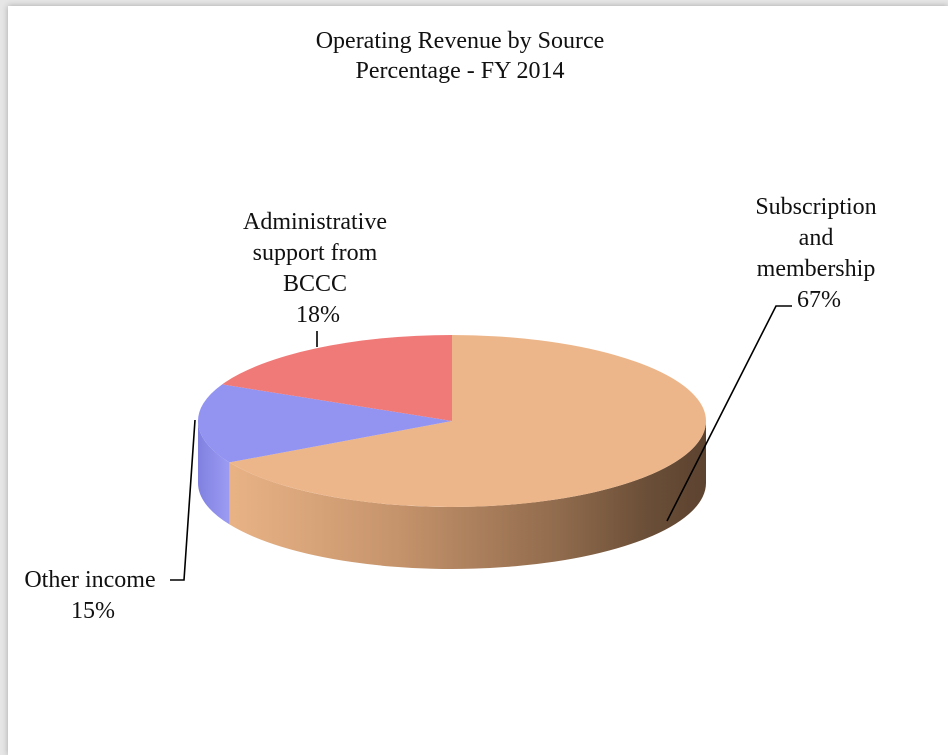 The height and width of the screenshot is (755, 948). Describe the element at coordinates (459, 71) in the screenshot. I see `chart-subtitle: Percentage - FY 2014` at that location.